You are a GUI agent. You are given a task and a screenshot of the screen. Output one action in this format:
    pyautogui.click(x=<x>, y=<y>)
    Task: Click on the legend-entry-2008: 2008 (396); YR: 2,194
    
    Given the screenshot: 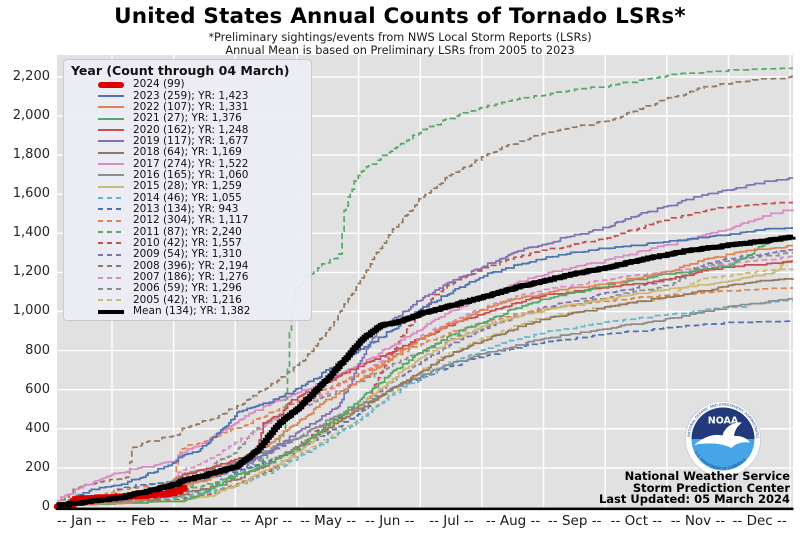 What is the action you would take?
    pyautogui.click(x=187, y=265)
    